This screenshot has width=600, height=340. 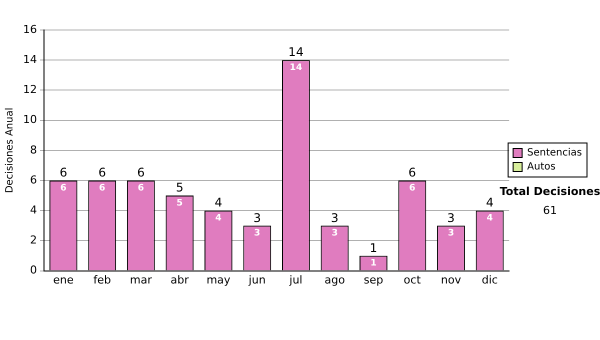 I want to click on y-tick-label: 14, so click(x=29, y=59).